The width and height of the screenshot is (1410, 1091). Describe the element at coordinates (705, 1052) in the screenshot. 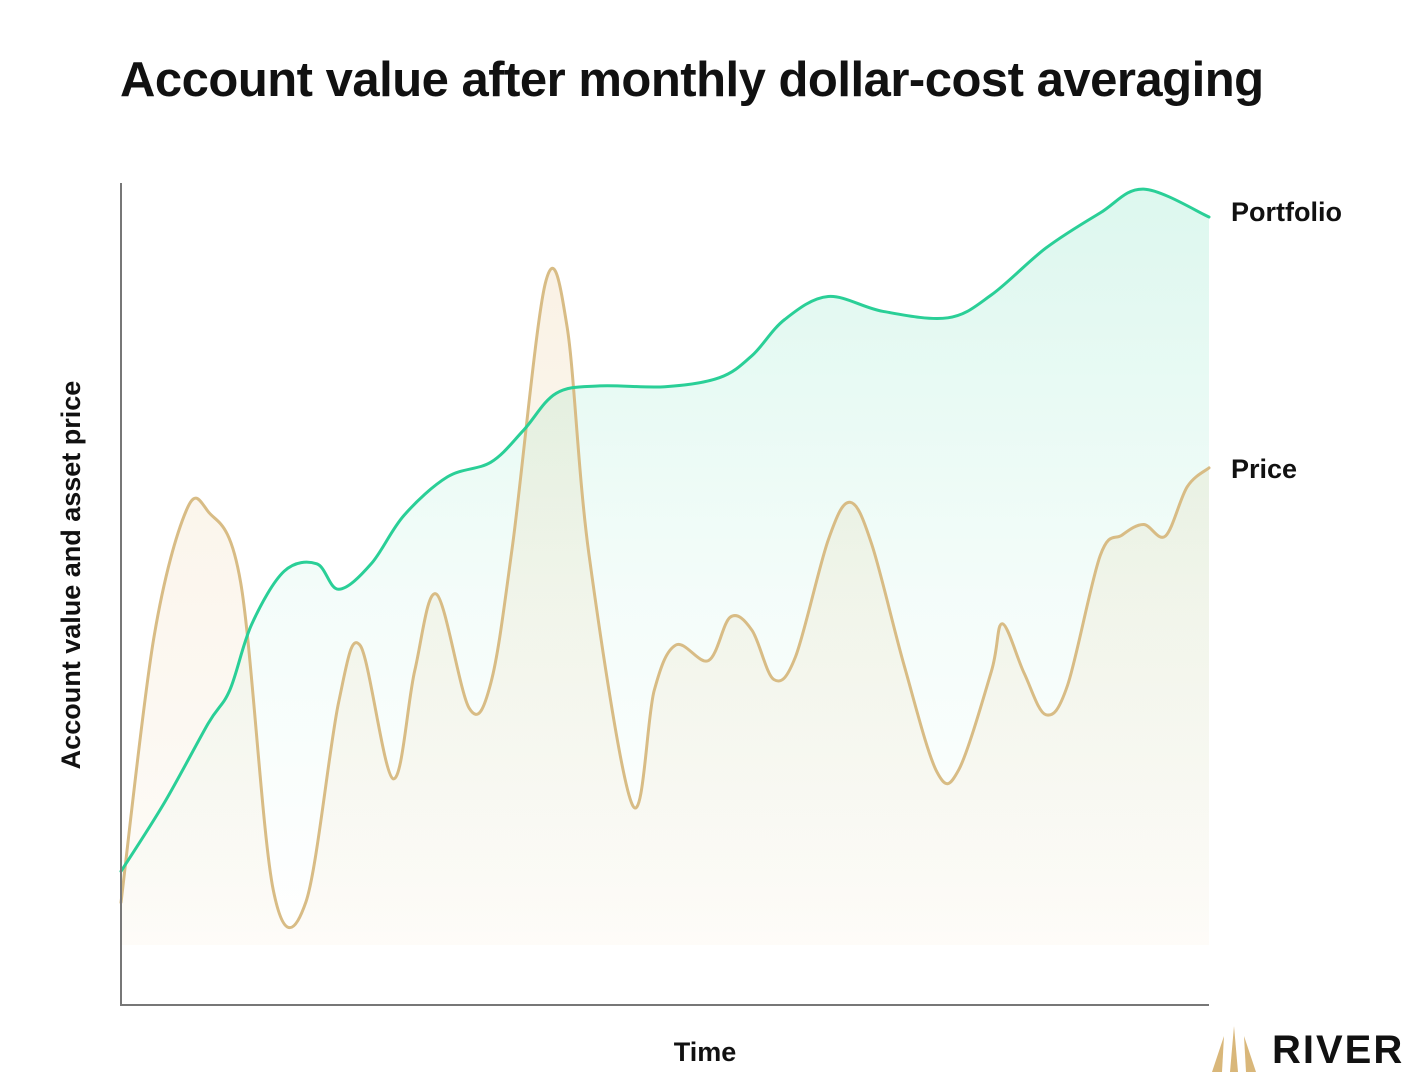

I see `x-axis-label: Time` at that location.